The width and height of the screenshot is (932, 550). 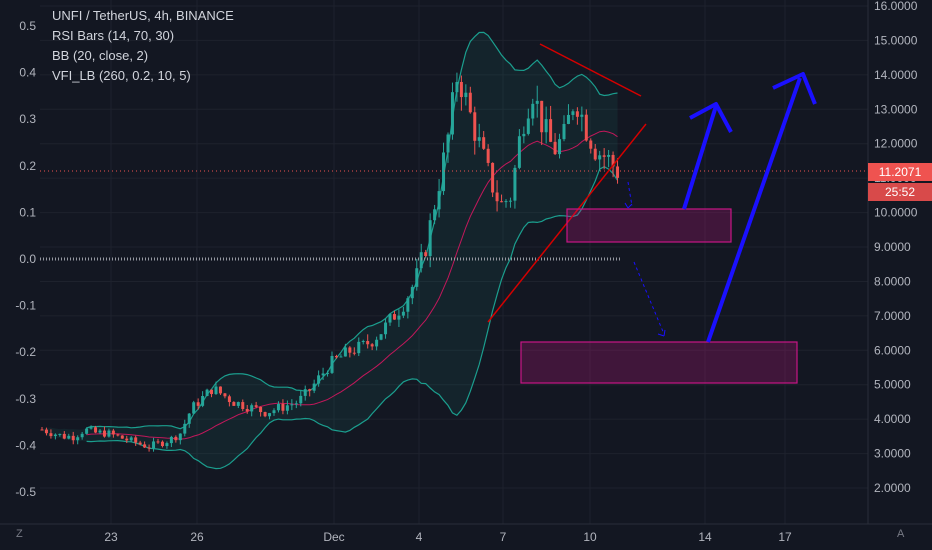 What do you see at coordinates (25, 399) in the screenshot?
I see `vfi-tick-label: -0.3` at bounding box center [25, 399].